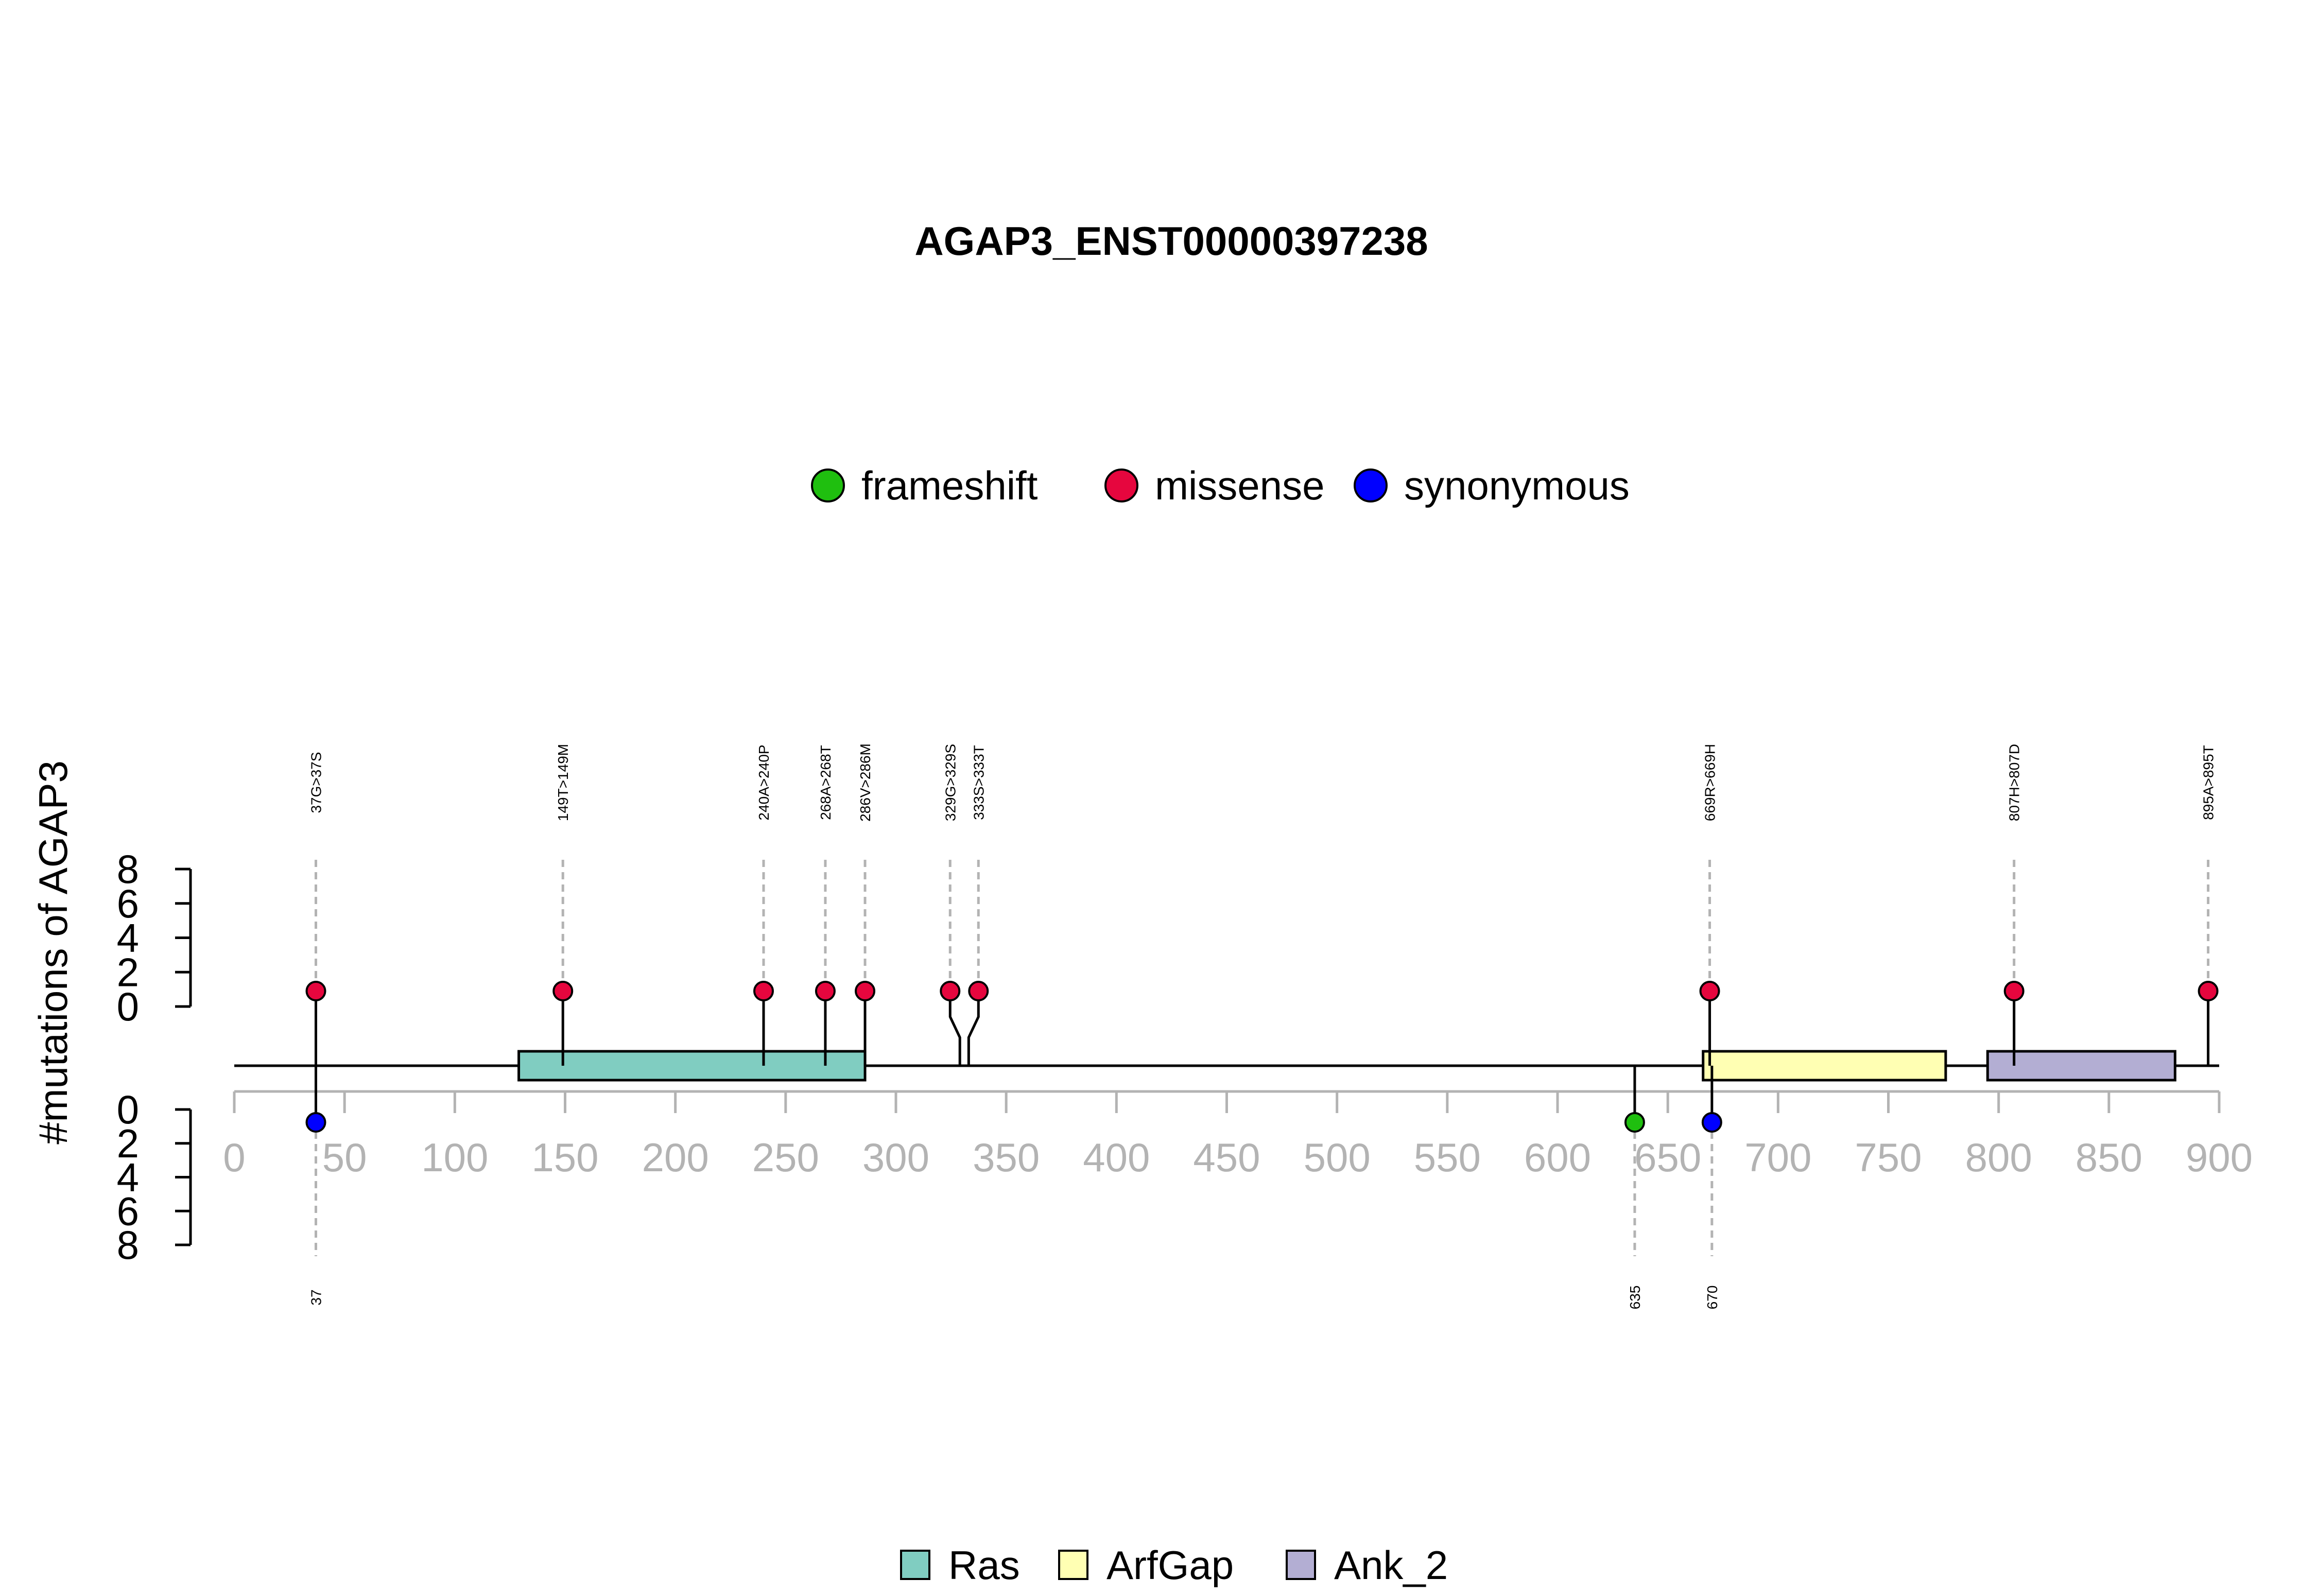 The width and height of the screenshot is (2317, 1596). I want to click on domain-legend-label-Ank_2: Ank_2, so click(1391, 1565).